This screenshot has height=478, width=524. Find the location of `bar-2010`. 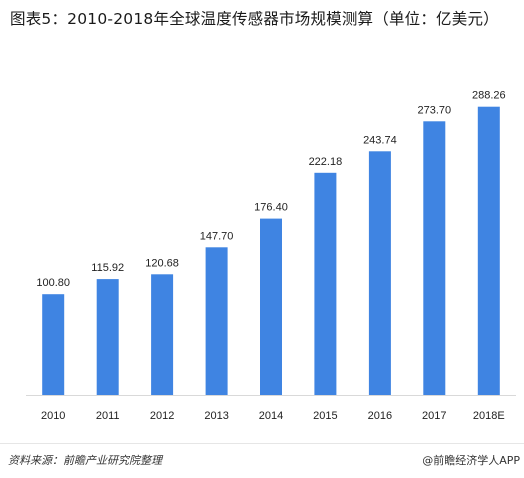

bar-2010 is located at coordinates (53, 344).